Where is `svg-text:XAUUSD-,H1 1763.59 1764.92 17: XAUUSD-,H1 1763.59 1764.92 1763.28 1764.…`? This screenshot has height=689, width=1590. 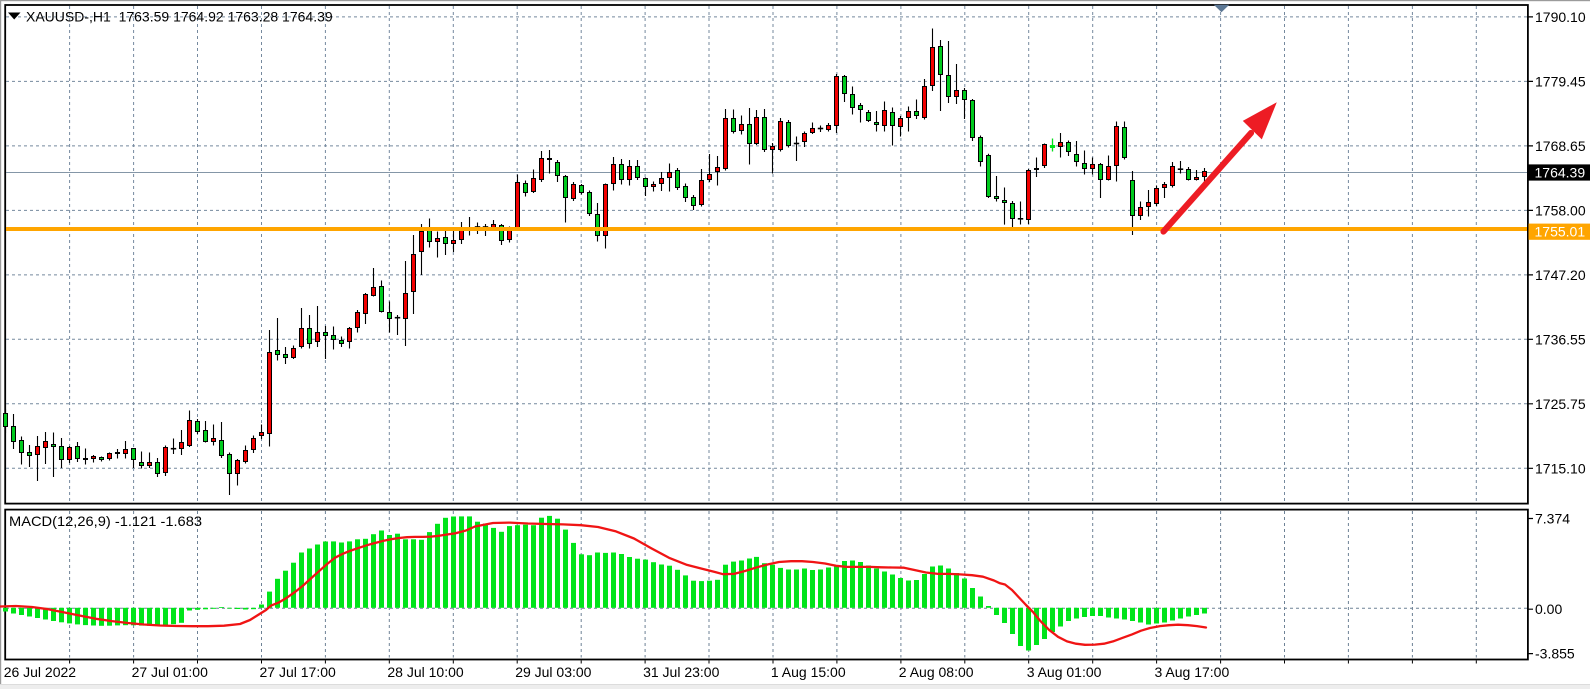
svg-text:XAUUSD-,H1 1763.59 1764.92 17: XAUUSD-,H1 1763.59 1764.92 1763.28 1764.… is located at coordinates (179, 17).